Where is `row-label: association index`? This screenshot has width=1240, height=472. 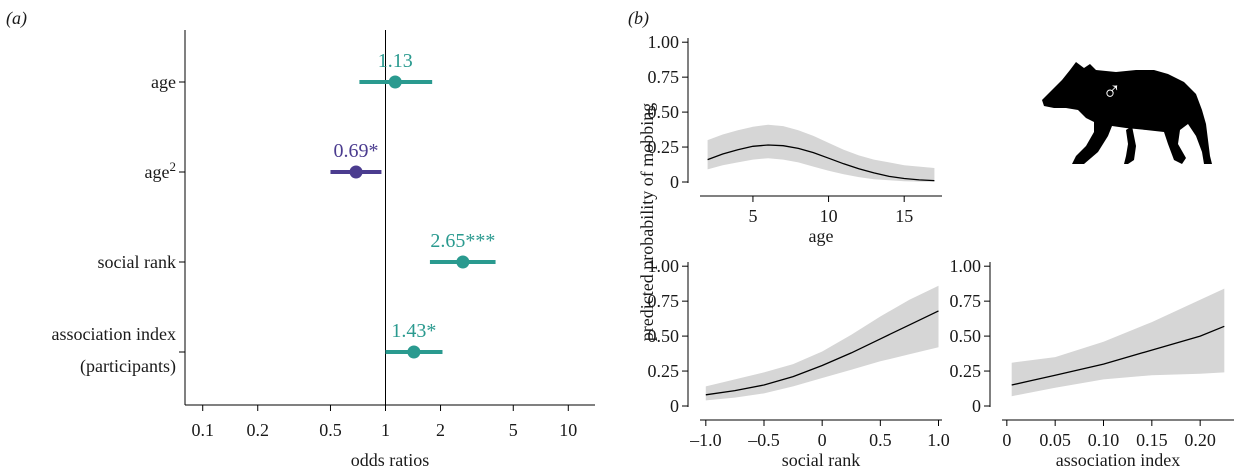 row-label: association index is located at coordinates (114, 334).